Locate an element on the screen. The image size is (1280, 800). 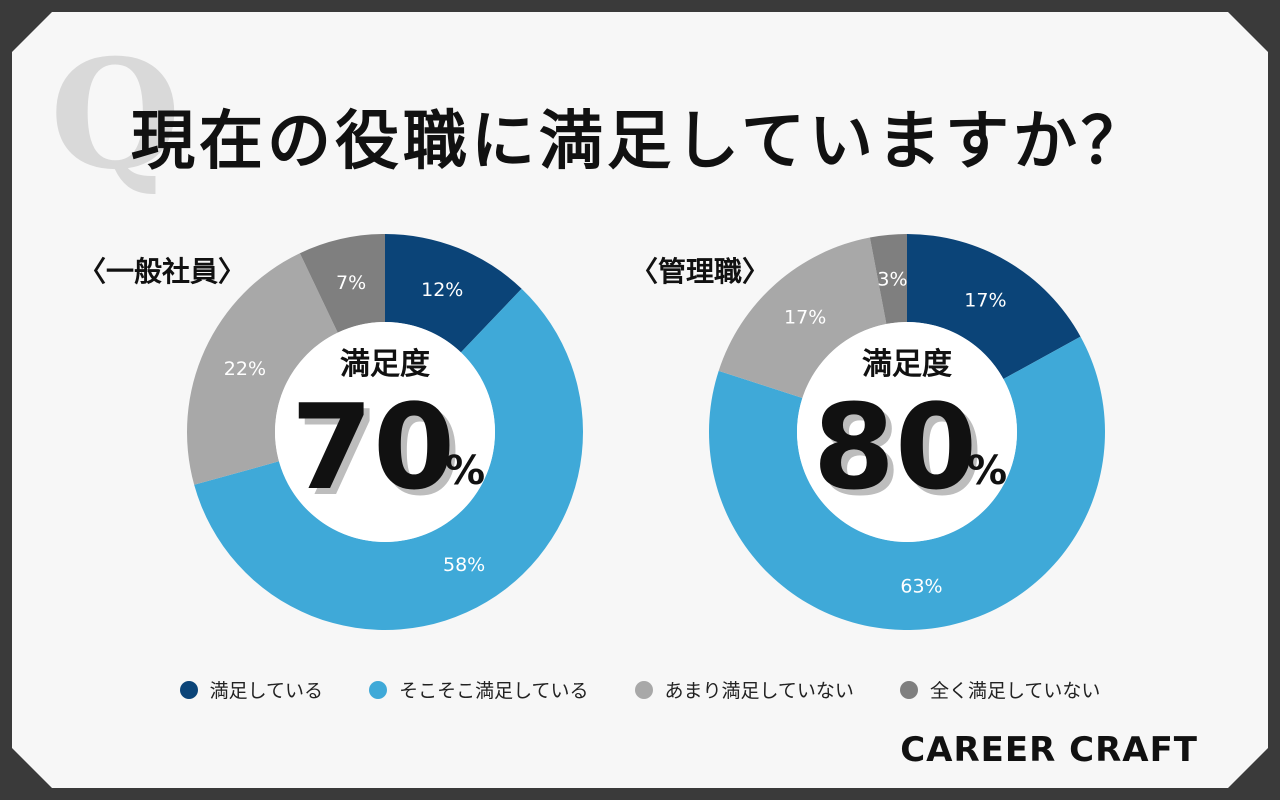
satisfaction-value: 70 is located at coordinates (373, 447).